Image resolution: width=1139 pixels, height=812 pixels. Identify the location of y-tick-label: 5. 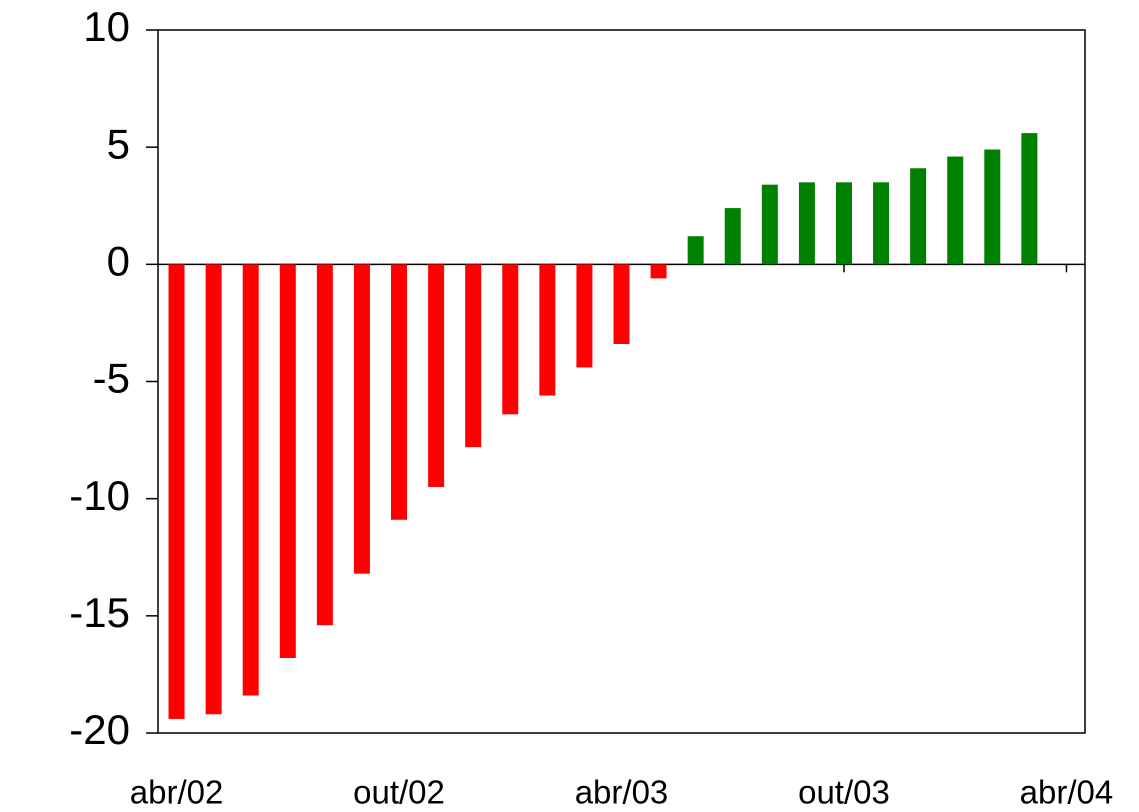
(118, 143).